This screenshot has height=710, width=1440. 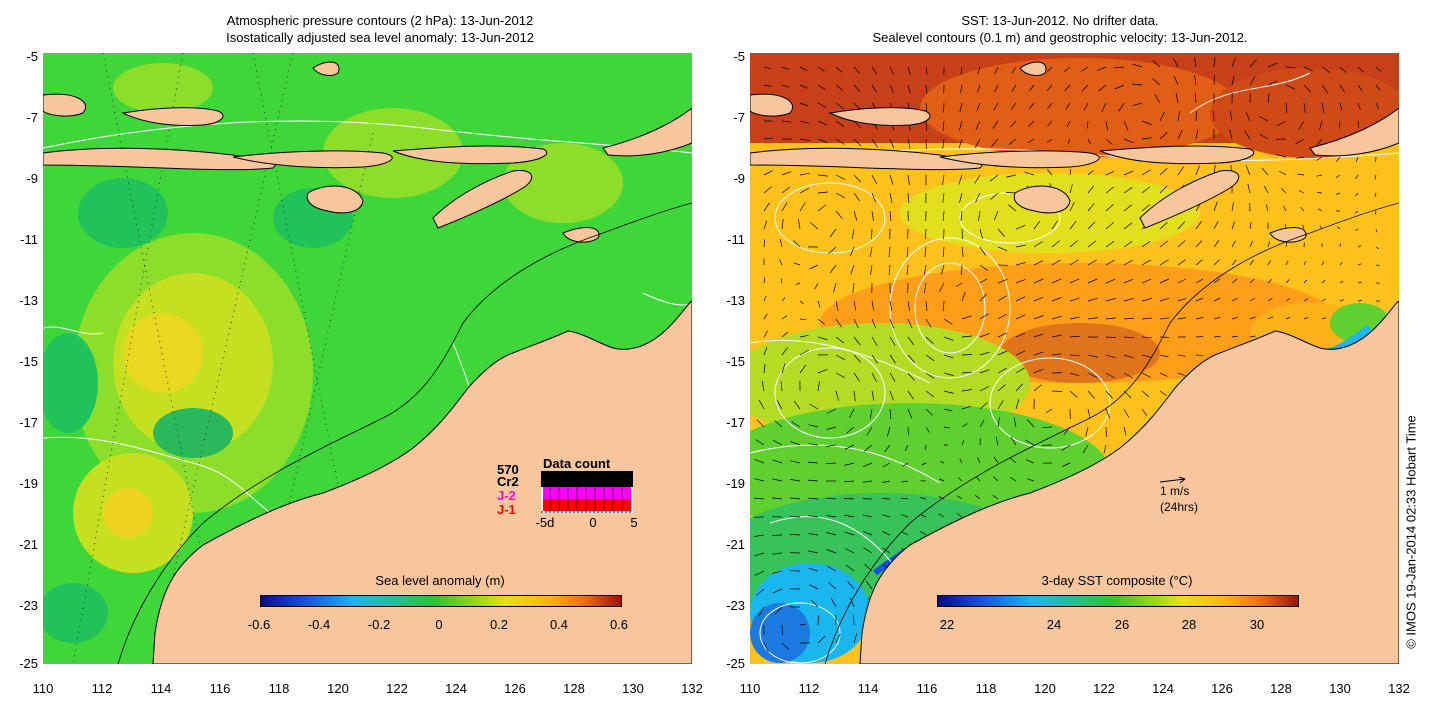 What do you see at coordinates (259, 624) in the screenshot?
I see `sla-colorbar-tick: -0.6` at bounding box center [259, 624].